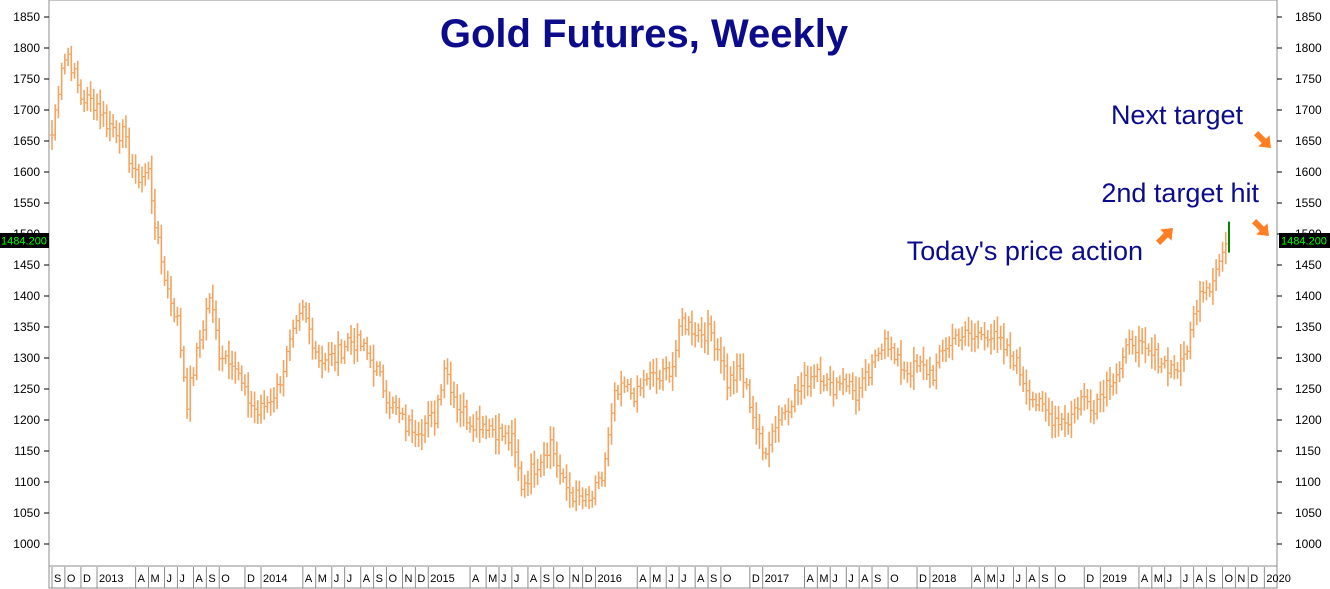 Image resolution: width=1330 pixels, height=589 pixels. I want to click on last-price-marker-left: 1484.200, so click(24, 240).